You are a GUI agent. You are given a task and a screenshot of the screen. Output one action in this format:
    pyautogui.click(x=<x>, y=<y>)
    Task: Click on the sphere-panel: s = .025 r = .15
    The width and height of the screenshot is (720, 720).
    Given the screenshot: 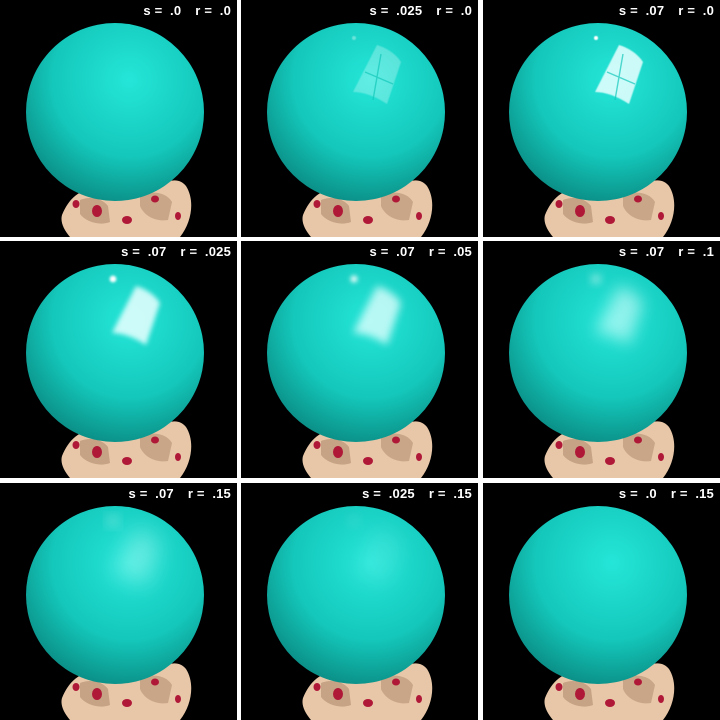 What is the action you would take?
    pyautogui.click(x=359, y=601)
    